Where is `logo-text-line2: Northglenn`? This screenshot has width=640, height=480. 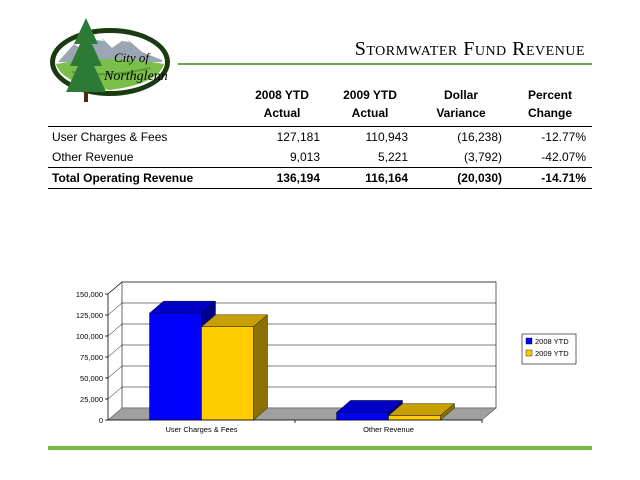
logo-text-line2: Northglenn is located at coordinates (135, 76).